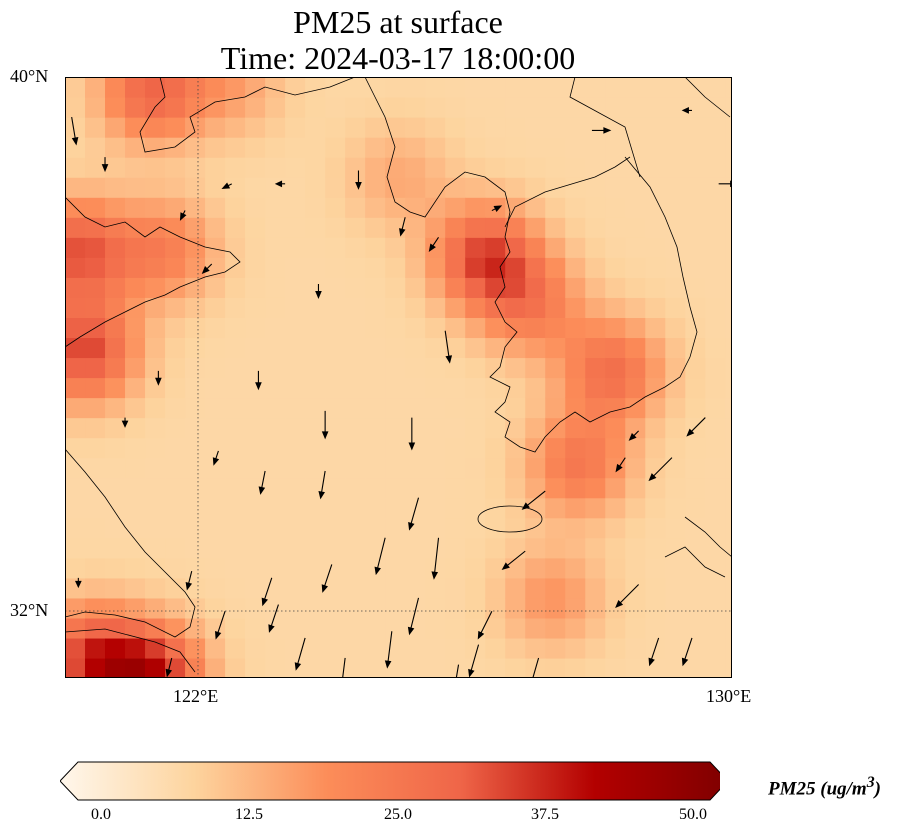  What do you see at coordinates (398, 22) in the screenshot?
I see `map-title: PM25 at surface` at bounding box center [398, 22].